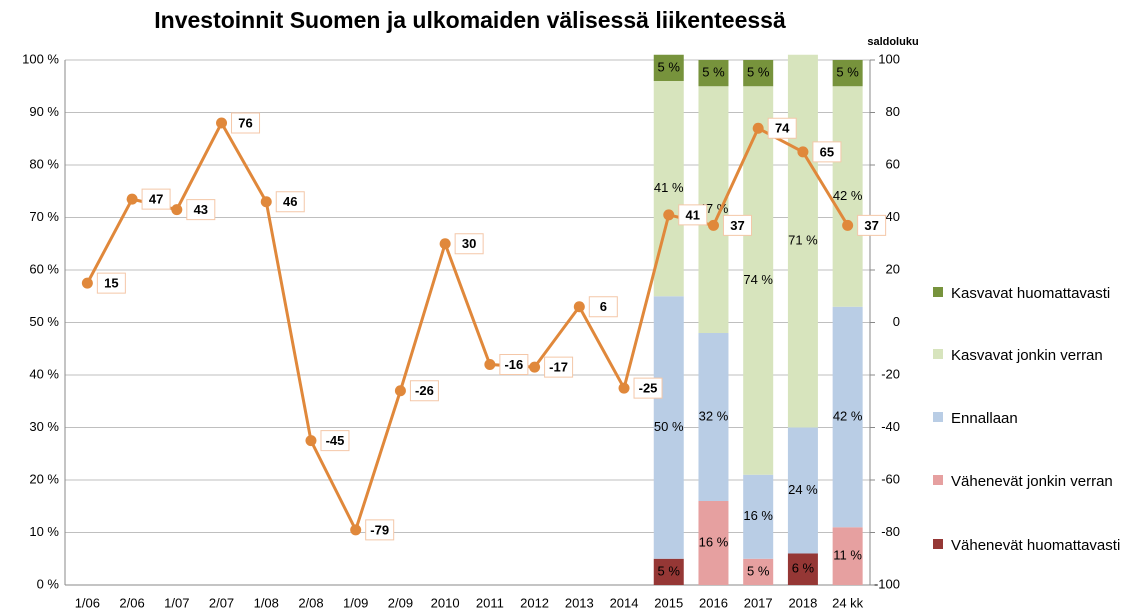 The image size is (1131, 613). Describe the element at coordinates (48, 583) in the screenshot. I see `y-tick-label: 0 %` at that location.